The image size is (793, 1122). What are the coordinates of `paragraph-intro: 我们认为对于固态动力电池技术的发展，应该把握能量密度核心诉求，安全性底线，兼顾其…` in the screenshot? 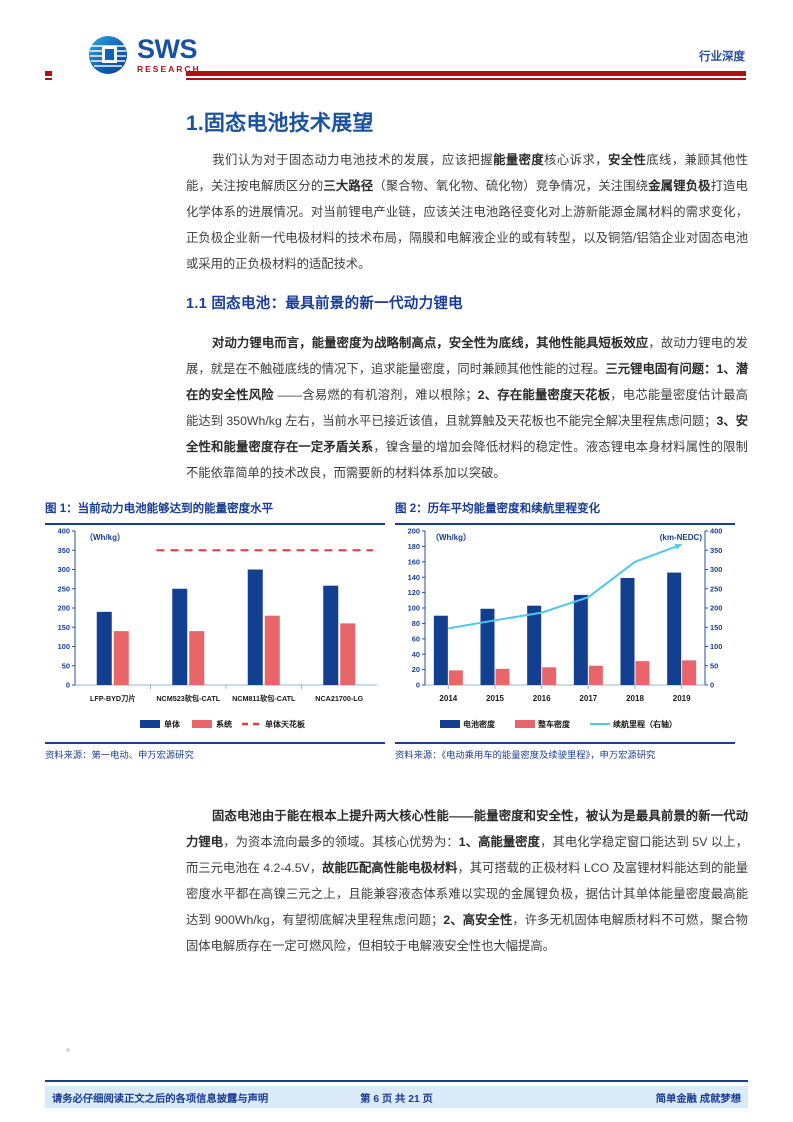 It's located at (467, 212).